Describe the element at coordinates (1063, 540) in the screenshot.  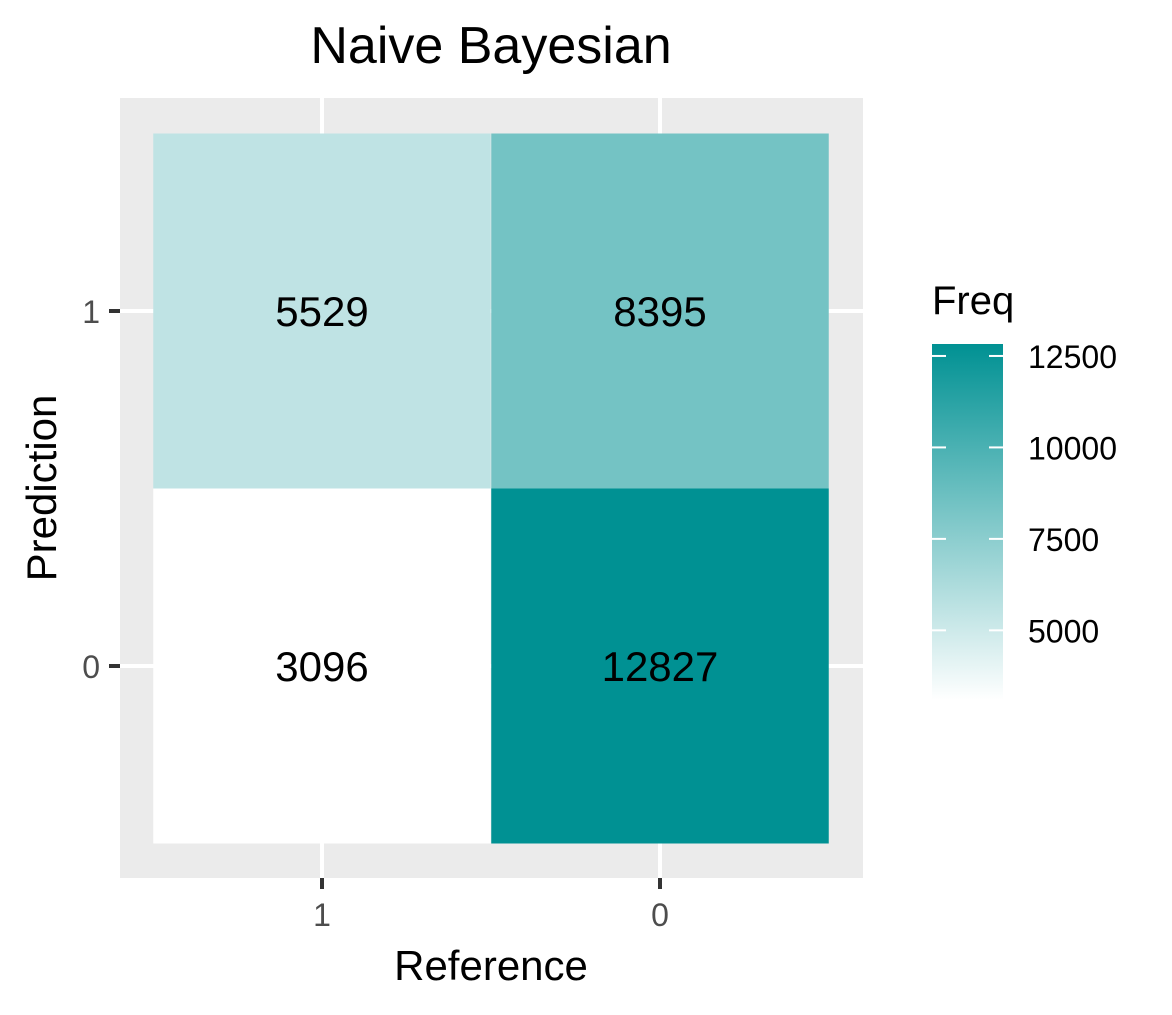
I see `legend-label-7500: 7500` at that location.